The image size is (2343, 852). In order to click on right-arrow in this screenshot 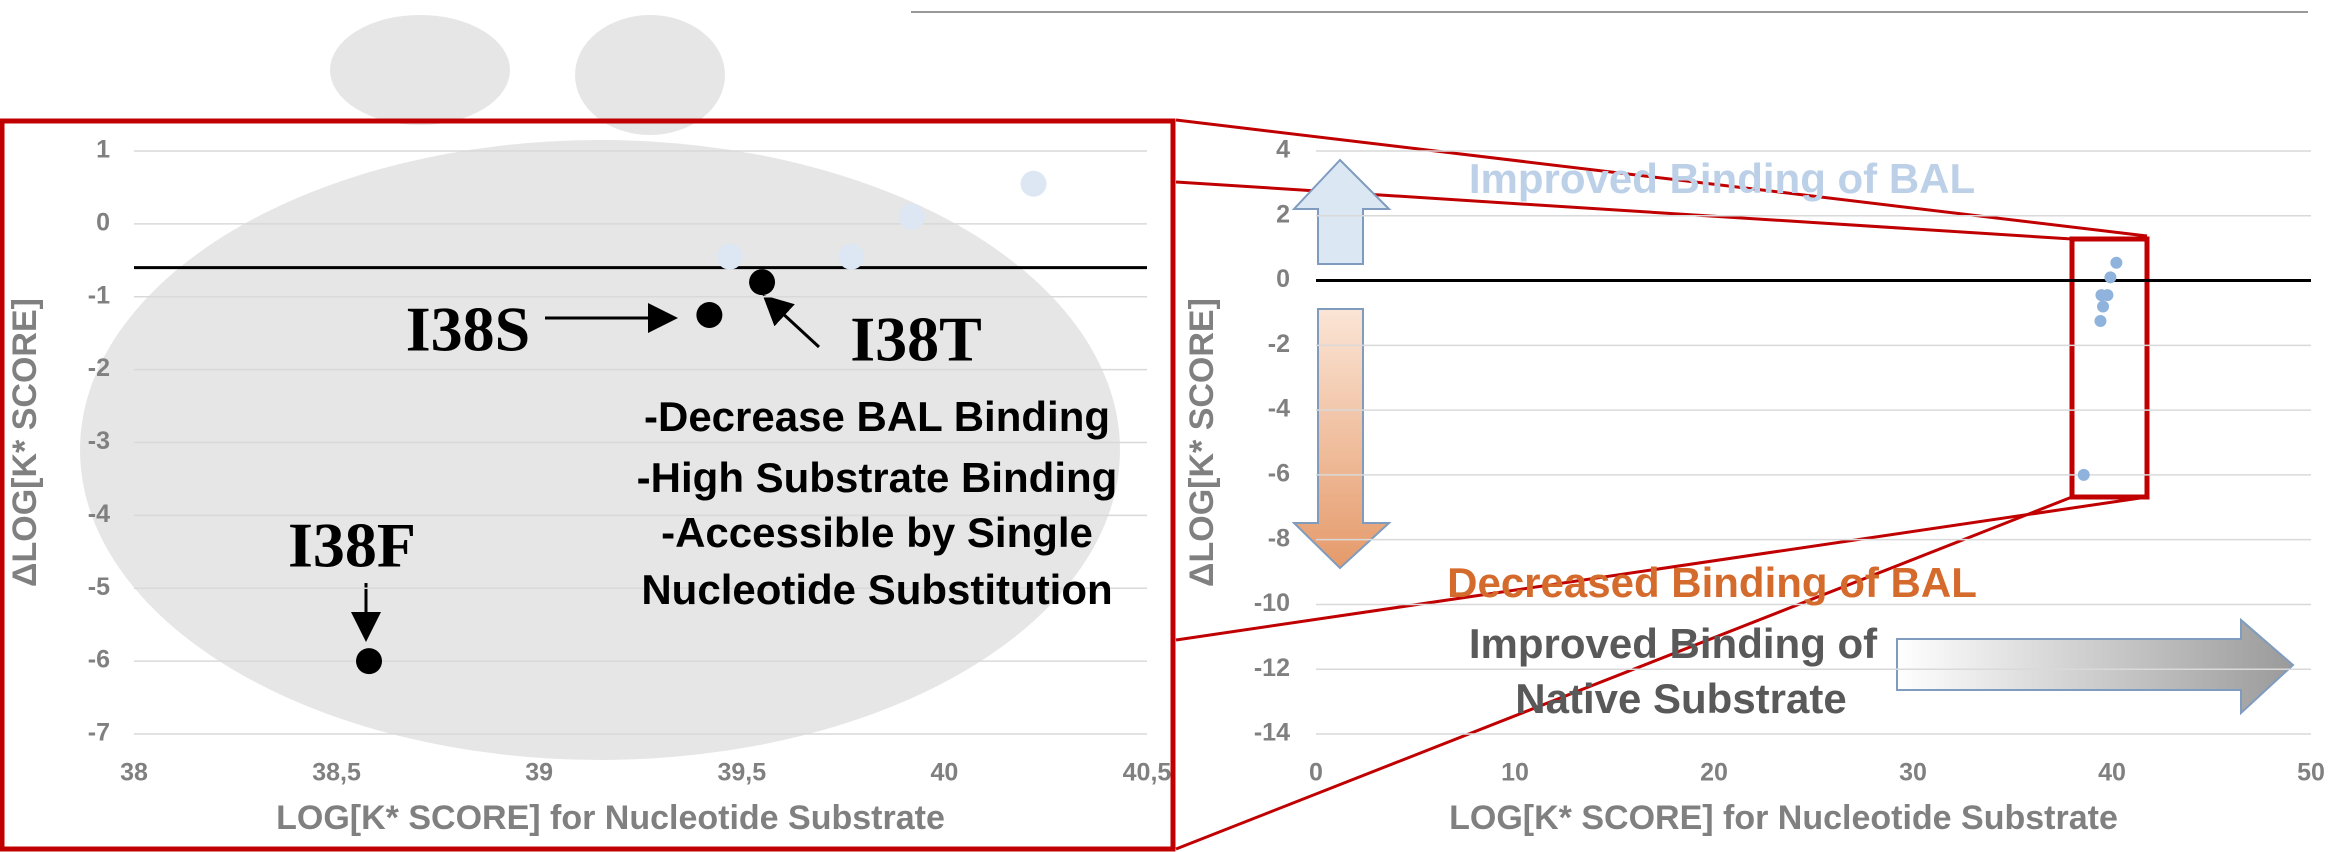, I will do `click(2095, 666)`.